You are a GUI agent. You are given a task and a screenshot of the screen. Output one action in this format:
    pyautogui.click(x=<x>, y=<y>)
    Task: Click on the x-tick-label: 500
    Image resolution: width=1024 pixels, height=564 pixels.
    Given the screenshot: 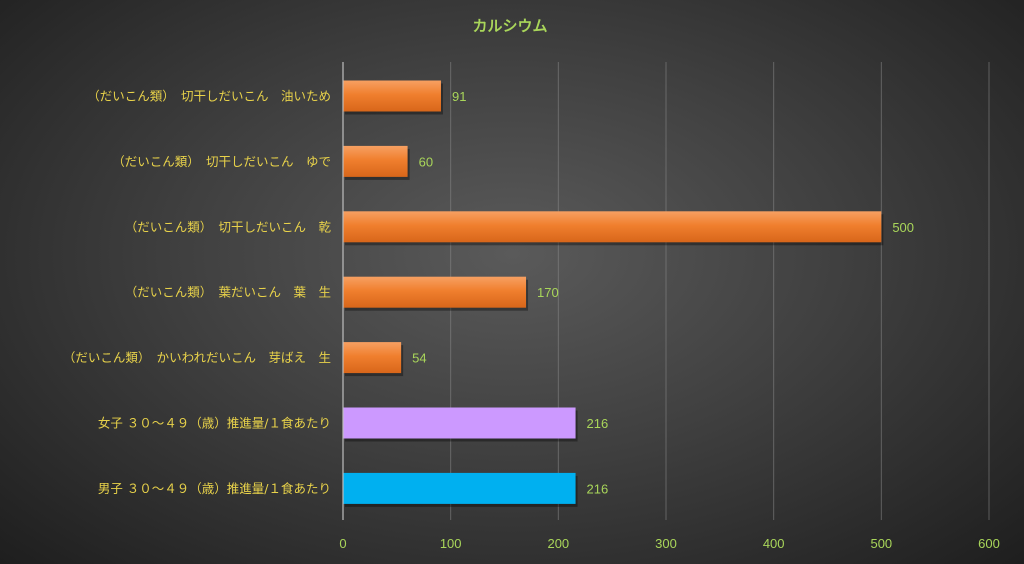 What is the action you would take?
    pyautogui.click(x=881, y=543)
    